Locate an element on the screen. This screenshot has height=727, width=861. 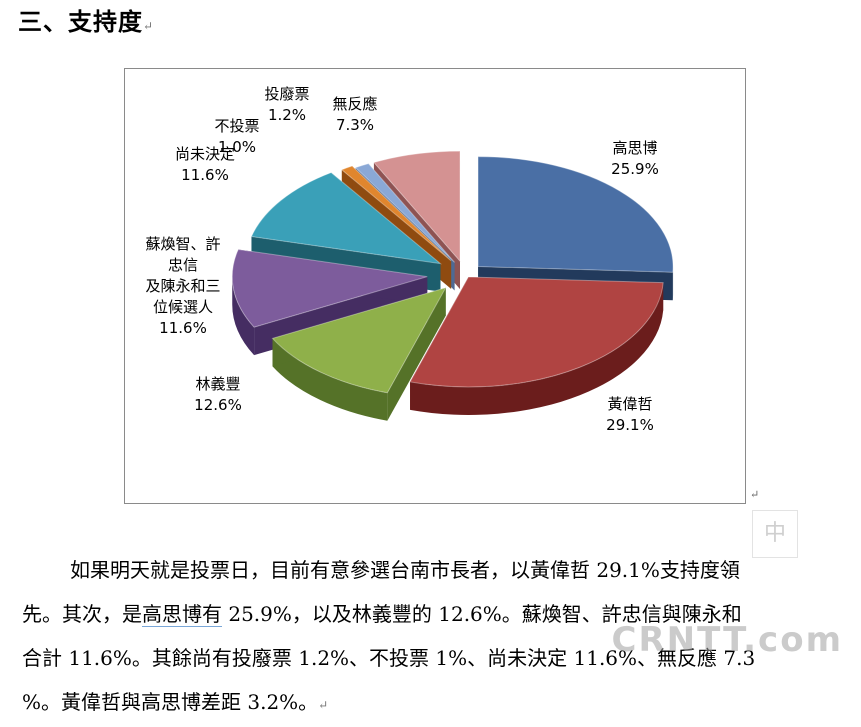
watermark-text: CRNTT.com is located at coordinates (727, 640).